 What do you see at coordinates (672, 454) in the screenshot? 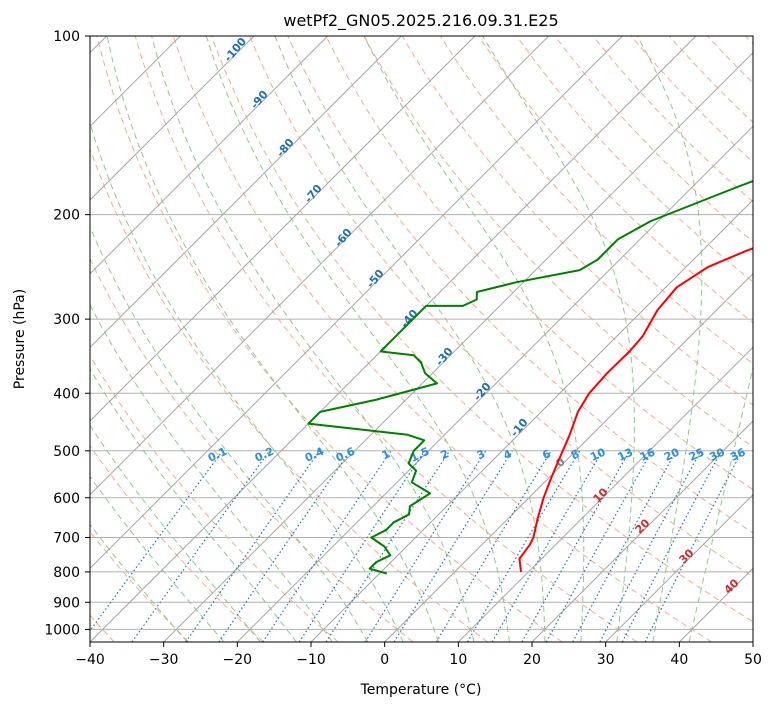
I see `mixing-ratio-label: 20` at bounding box center [672, 454].